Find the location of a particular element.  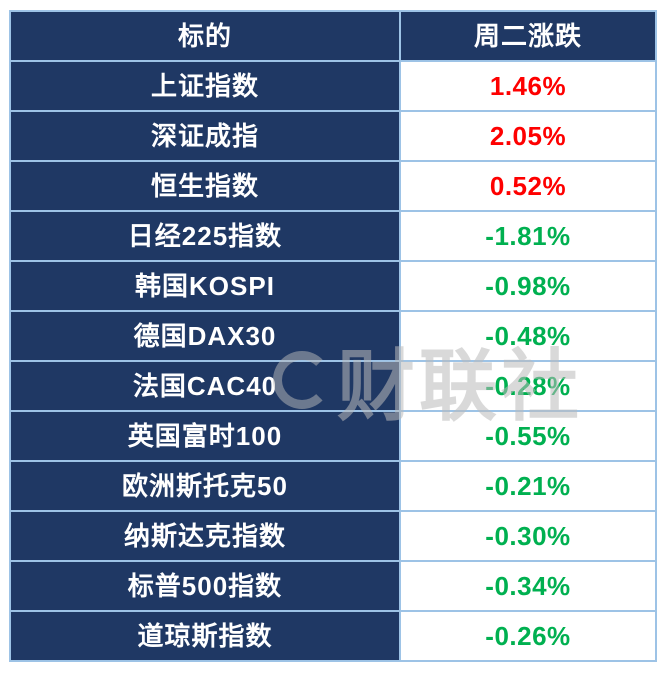

index-name-ftse100: 英国富时100 is located at coordinates (205, 436).